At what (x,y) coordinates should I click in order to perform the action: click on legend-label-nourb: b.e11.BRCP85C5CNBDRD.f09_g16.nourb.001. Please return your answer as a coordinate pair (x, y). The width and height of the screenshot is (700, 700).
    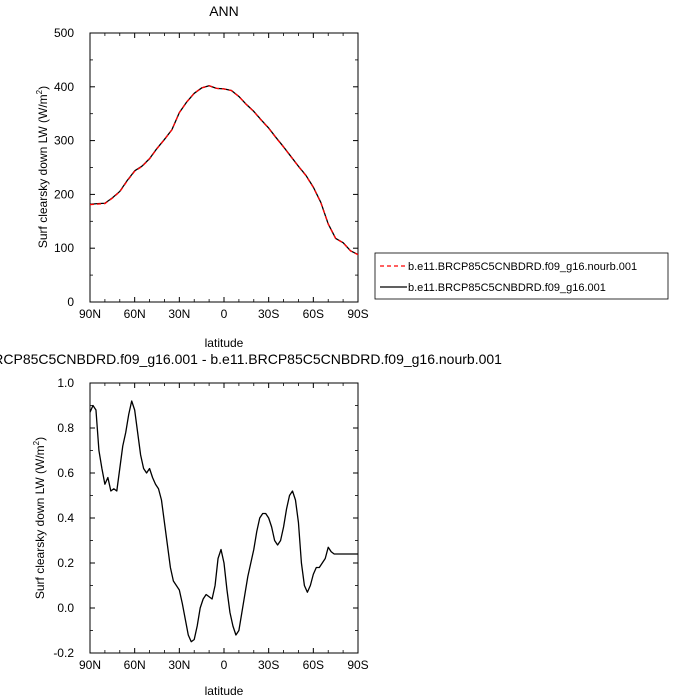
    Looking at the image, I should click on (522, 267).